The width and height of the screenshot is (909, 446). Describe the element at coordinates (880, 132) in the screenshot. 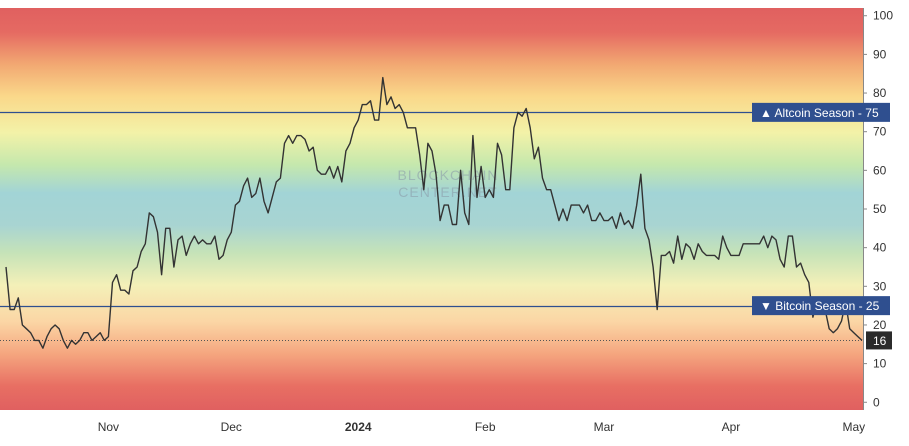

I see `y-tick-label: 70` at that location.